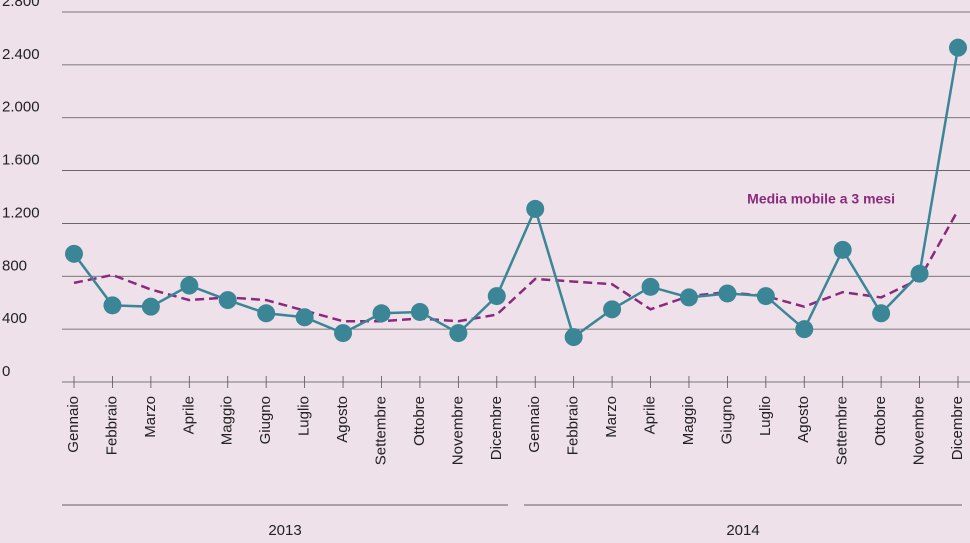 Image resolution: width=970 pixels, height=543 pixels. What do you see at coordinates (284, 530) in the screenshot?
I see `group-label: 2013` at bounding box center [284, 530].